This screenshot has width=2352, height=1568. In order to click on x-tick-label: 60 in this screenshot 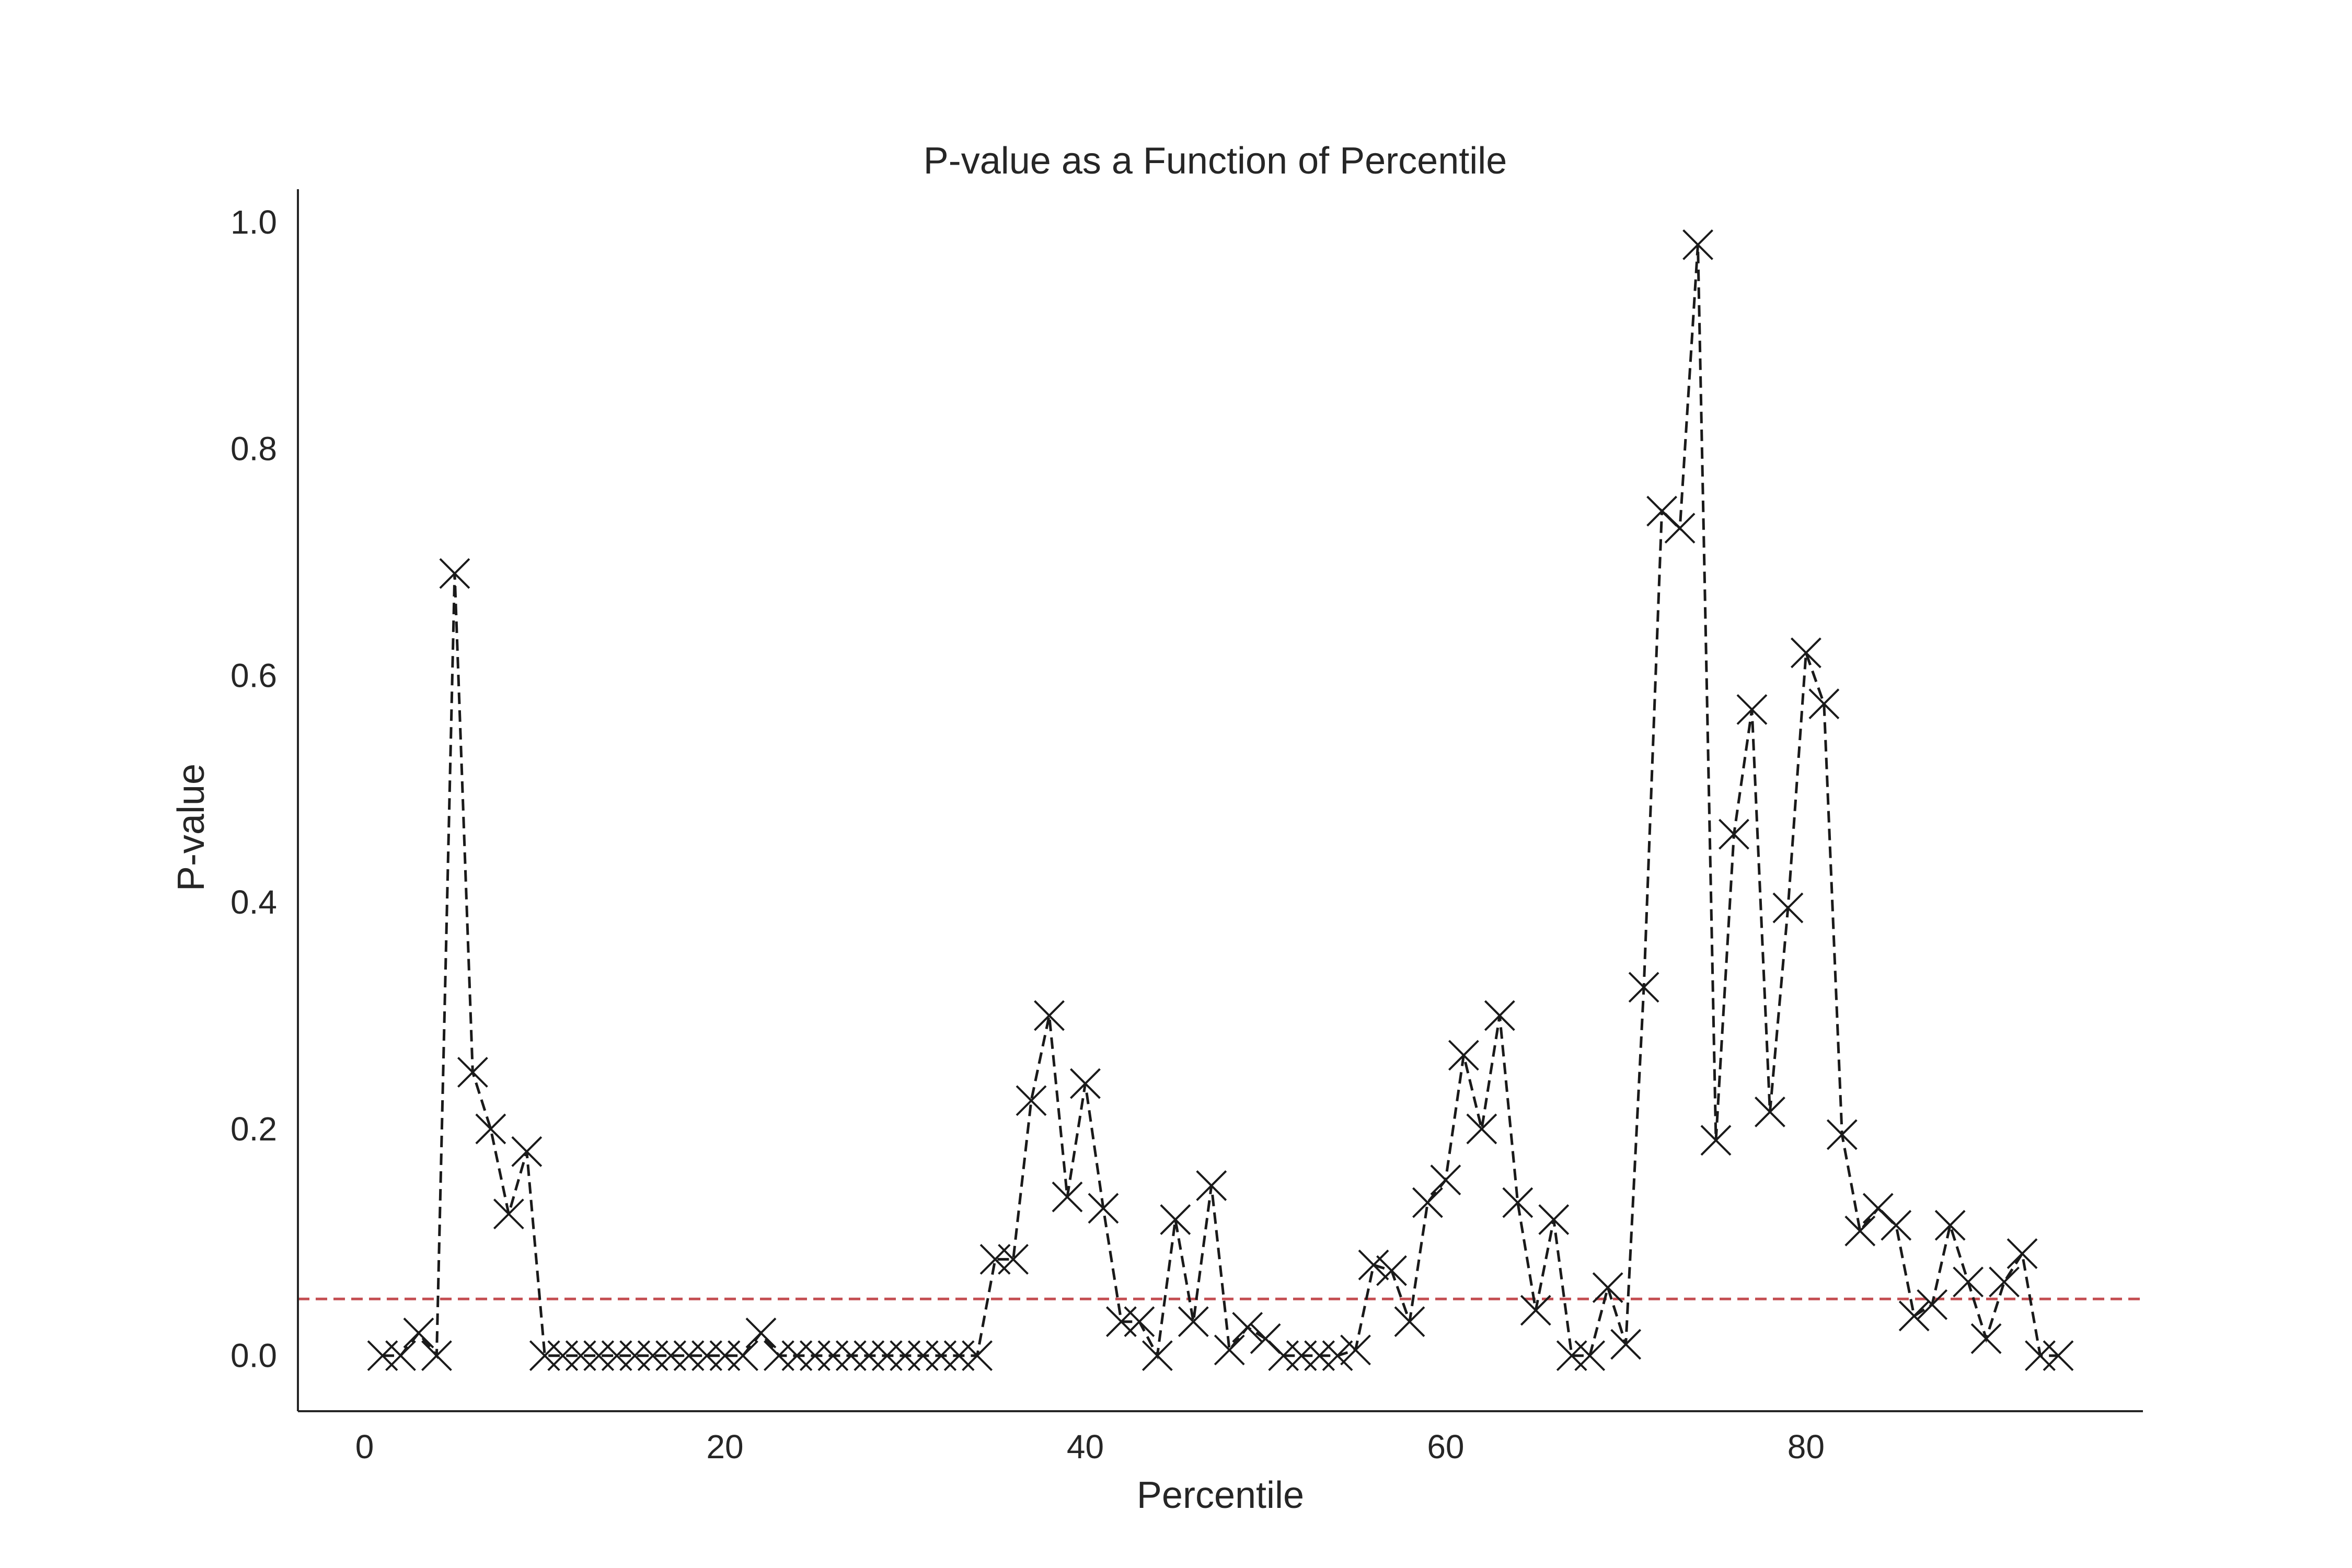, I will do `click(1445, 1447)`.